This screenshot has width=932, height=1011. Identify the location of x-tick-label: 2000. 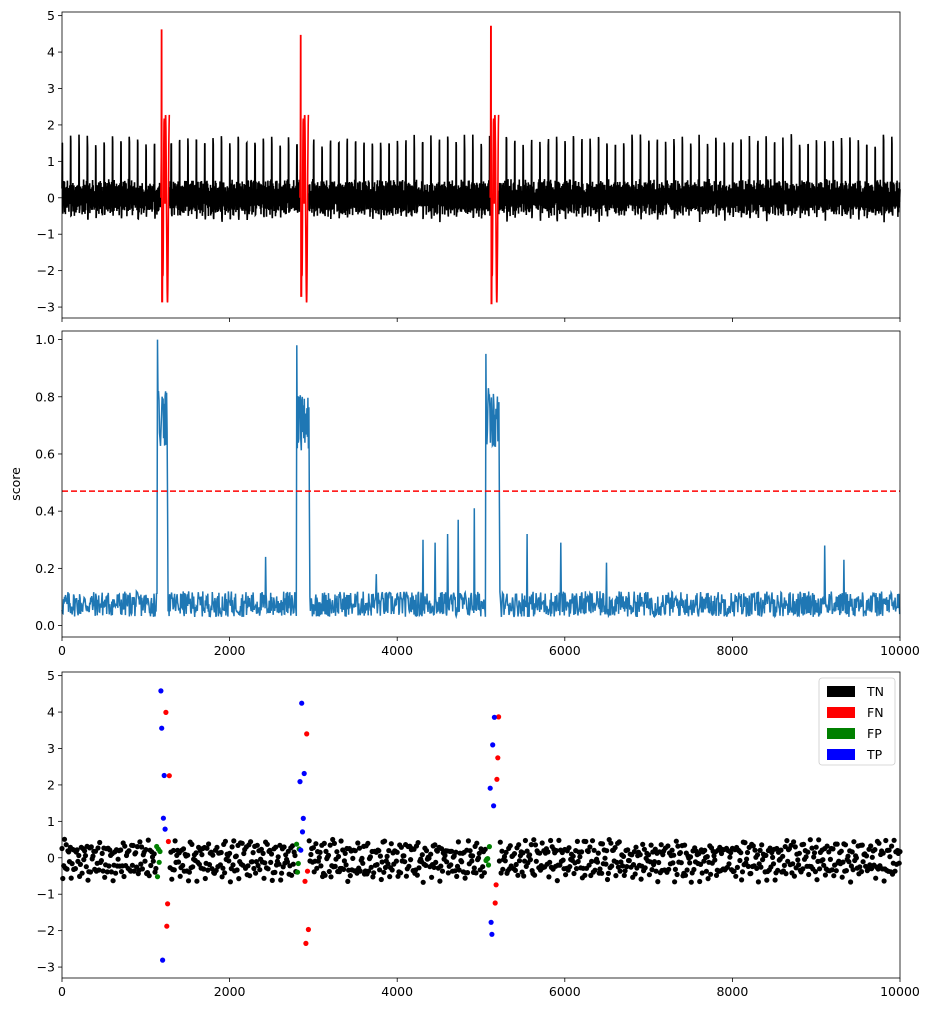
(230, 991).